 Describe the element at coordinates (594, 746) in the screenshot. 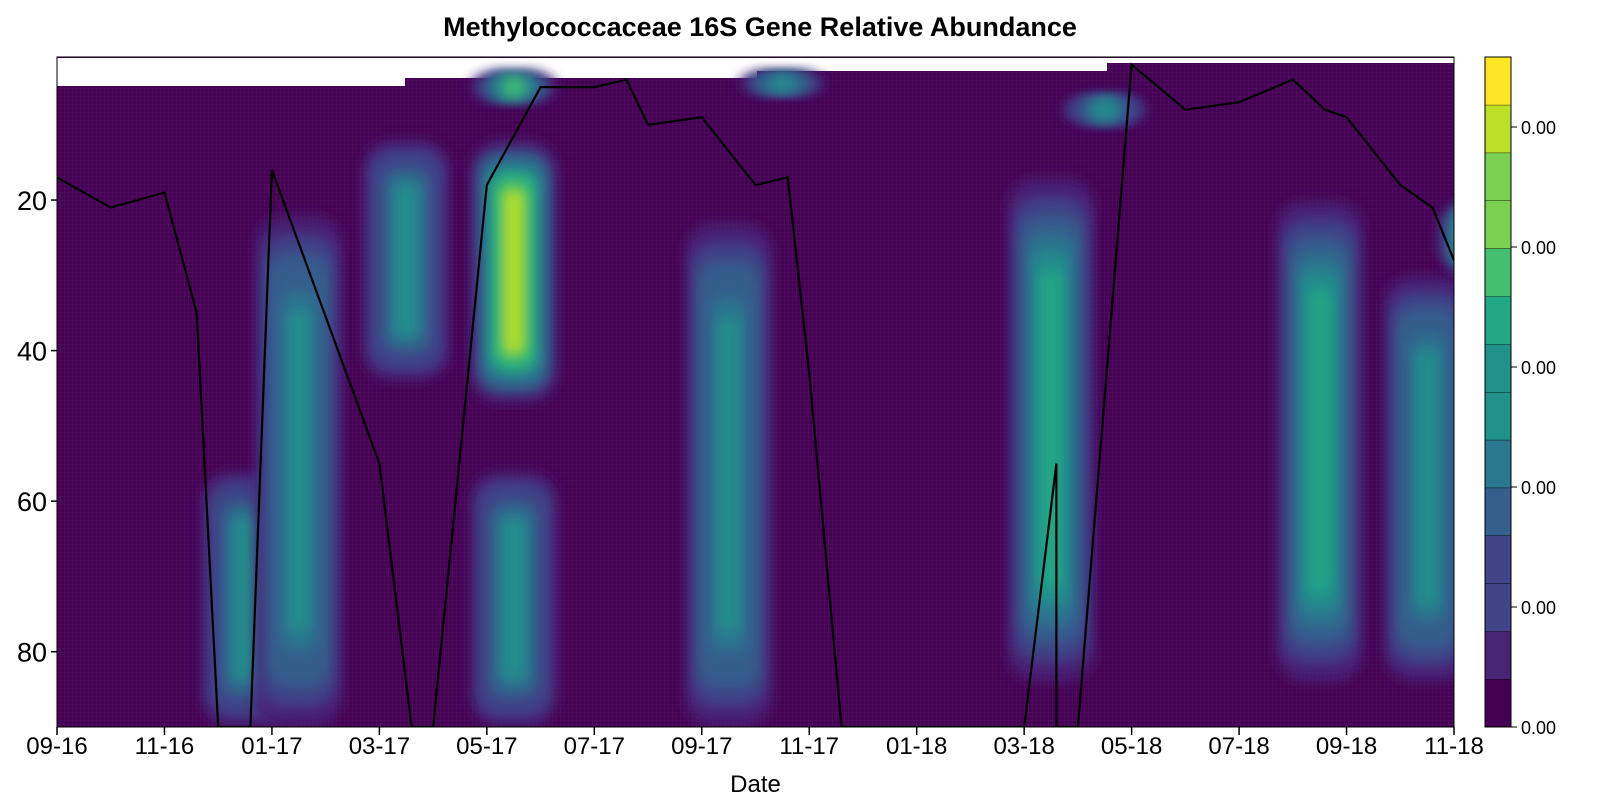

I see `x-tick-label-5: 07-17` at that location.